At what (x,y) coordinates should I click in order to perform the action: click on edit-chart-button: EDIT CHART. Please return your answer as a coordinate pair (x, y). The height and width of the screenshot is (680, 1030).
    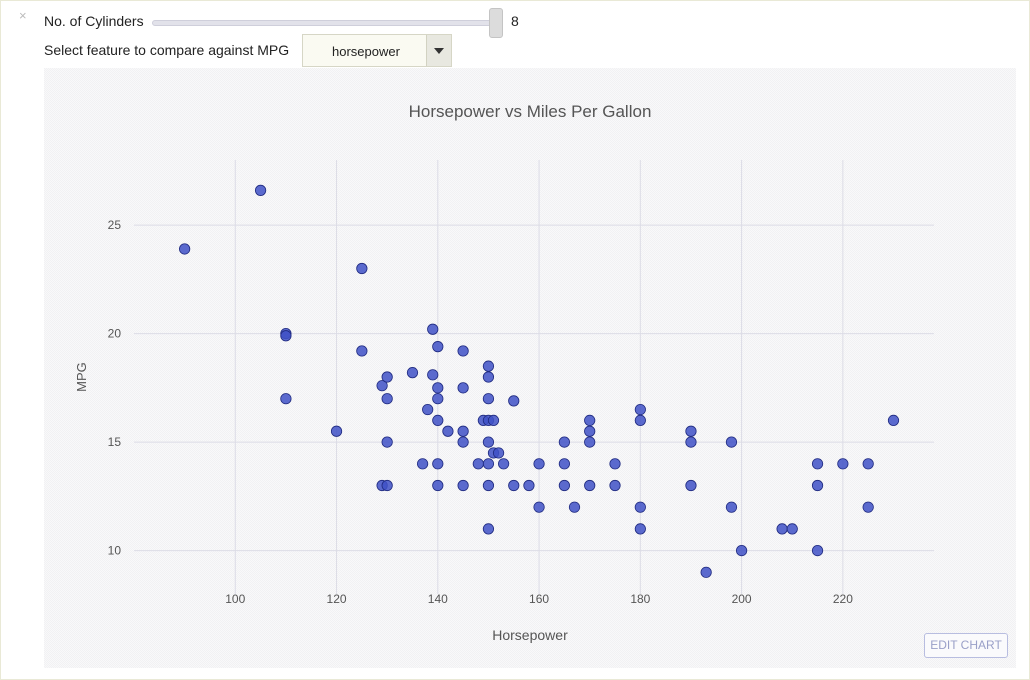
    Looking at the image, I should click on (966, 645).